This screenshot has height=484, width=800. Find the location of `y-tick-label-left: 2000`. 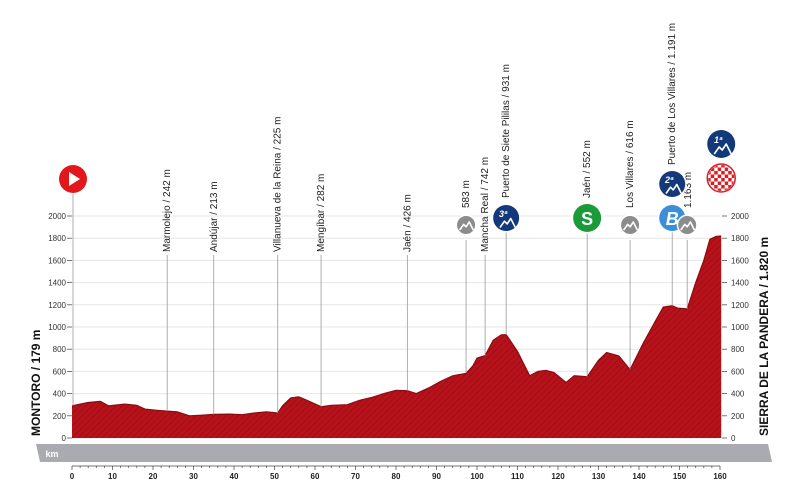

y-tick-label-left: 2000 is located at coordinates (57, 216).